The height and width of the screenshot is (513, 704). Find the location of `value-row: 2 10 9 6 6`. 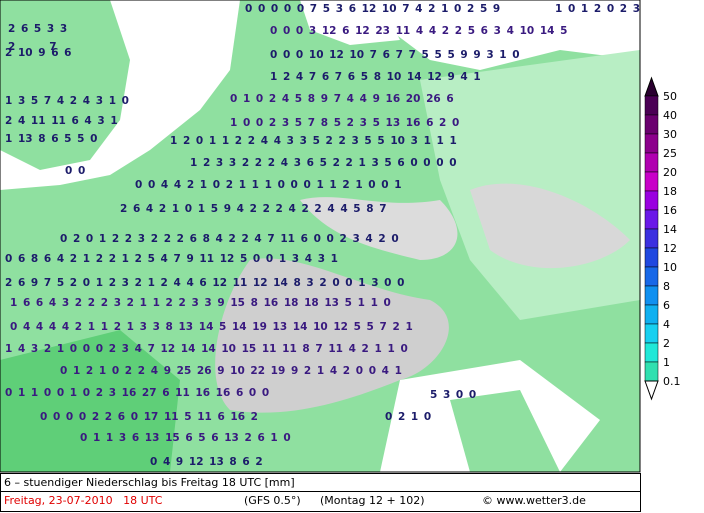

value-row: 2 10 9 6 6 is located at coordinates (38, 53).